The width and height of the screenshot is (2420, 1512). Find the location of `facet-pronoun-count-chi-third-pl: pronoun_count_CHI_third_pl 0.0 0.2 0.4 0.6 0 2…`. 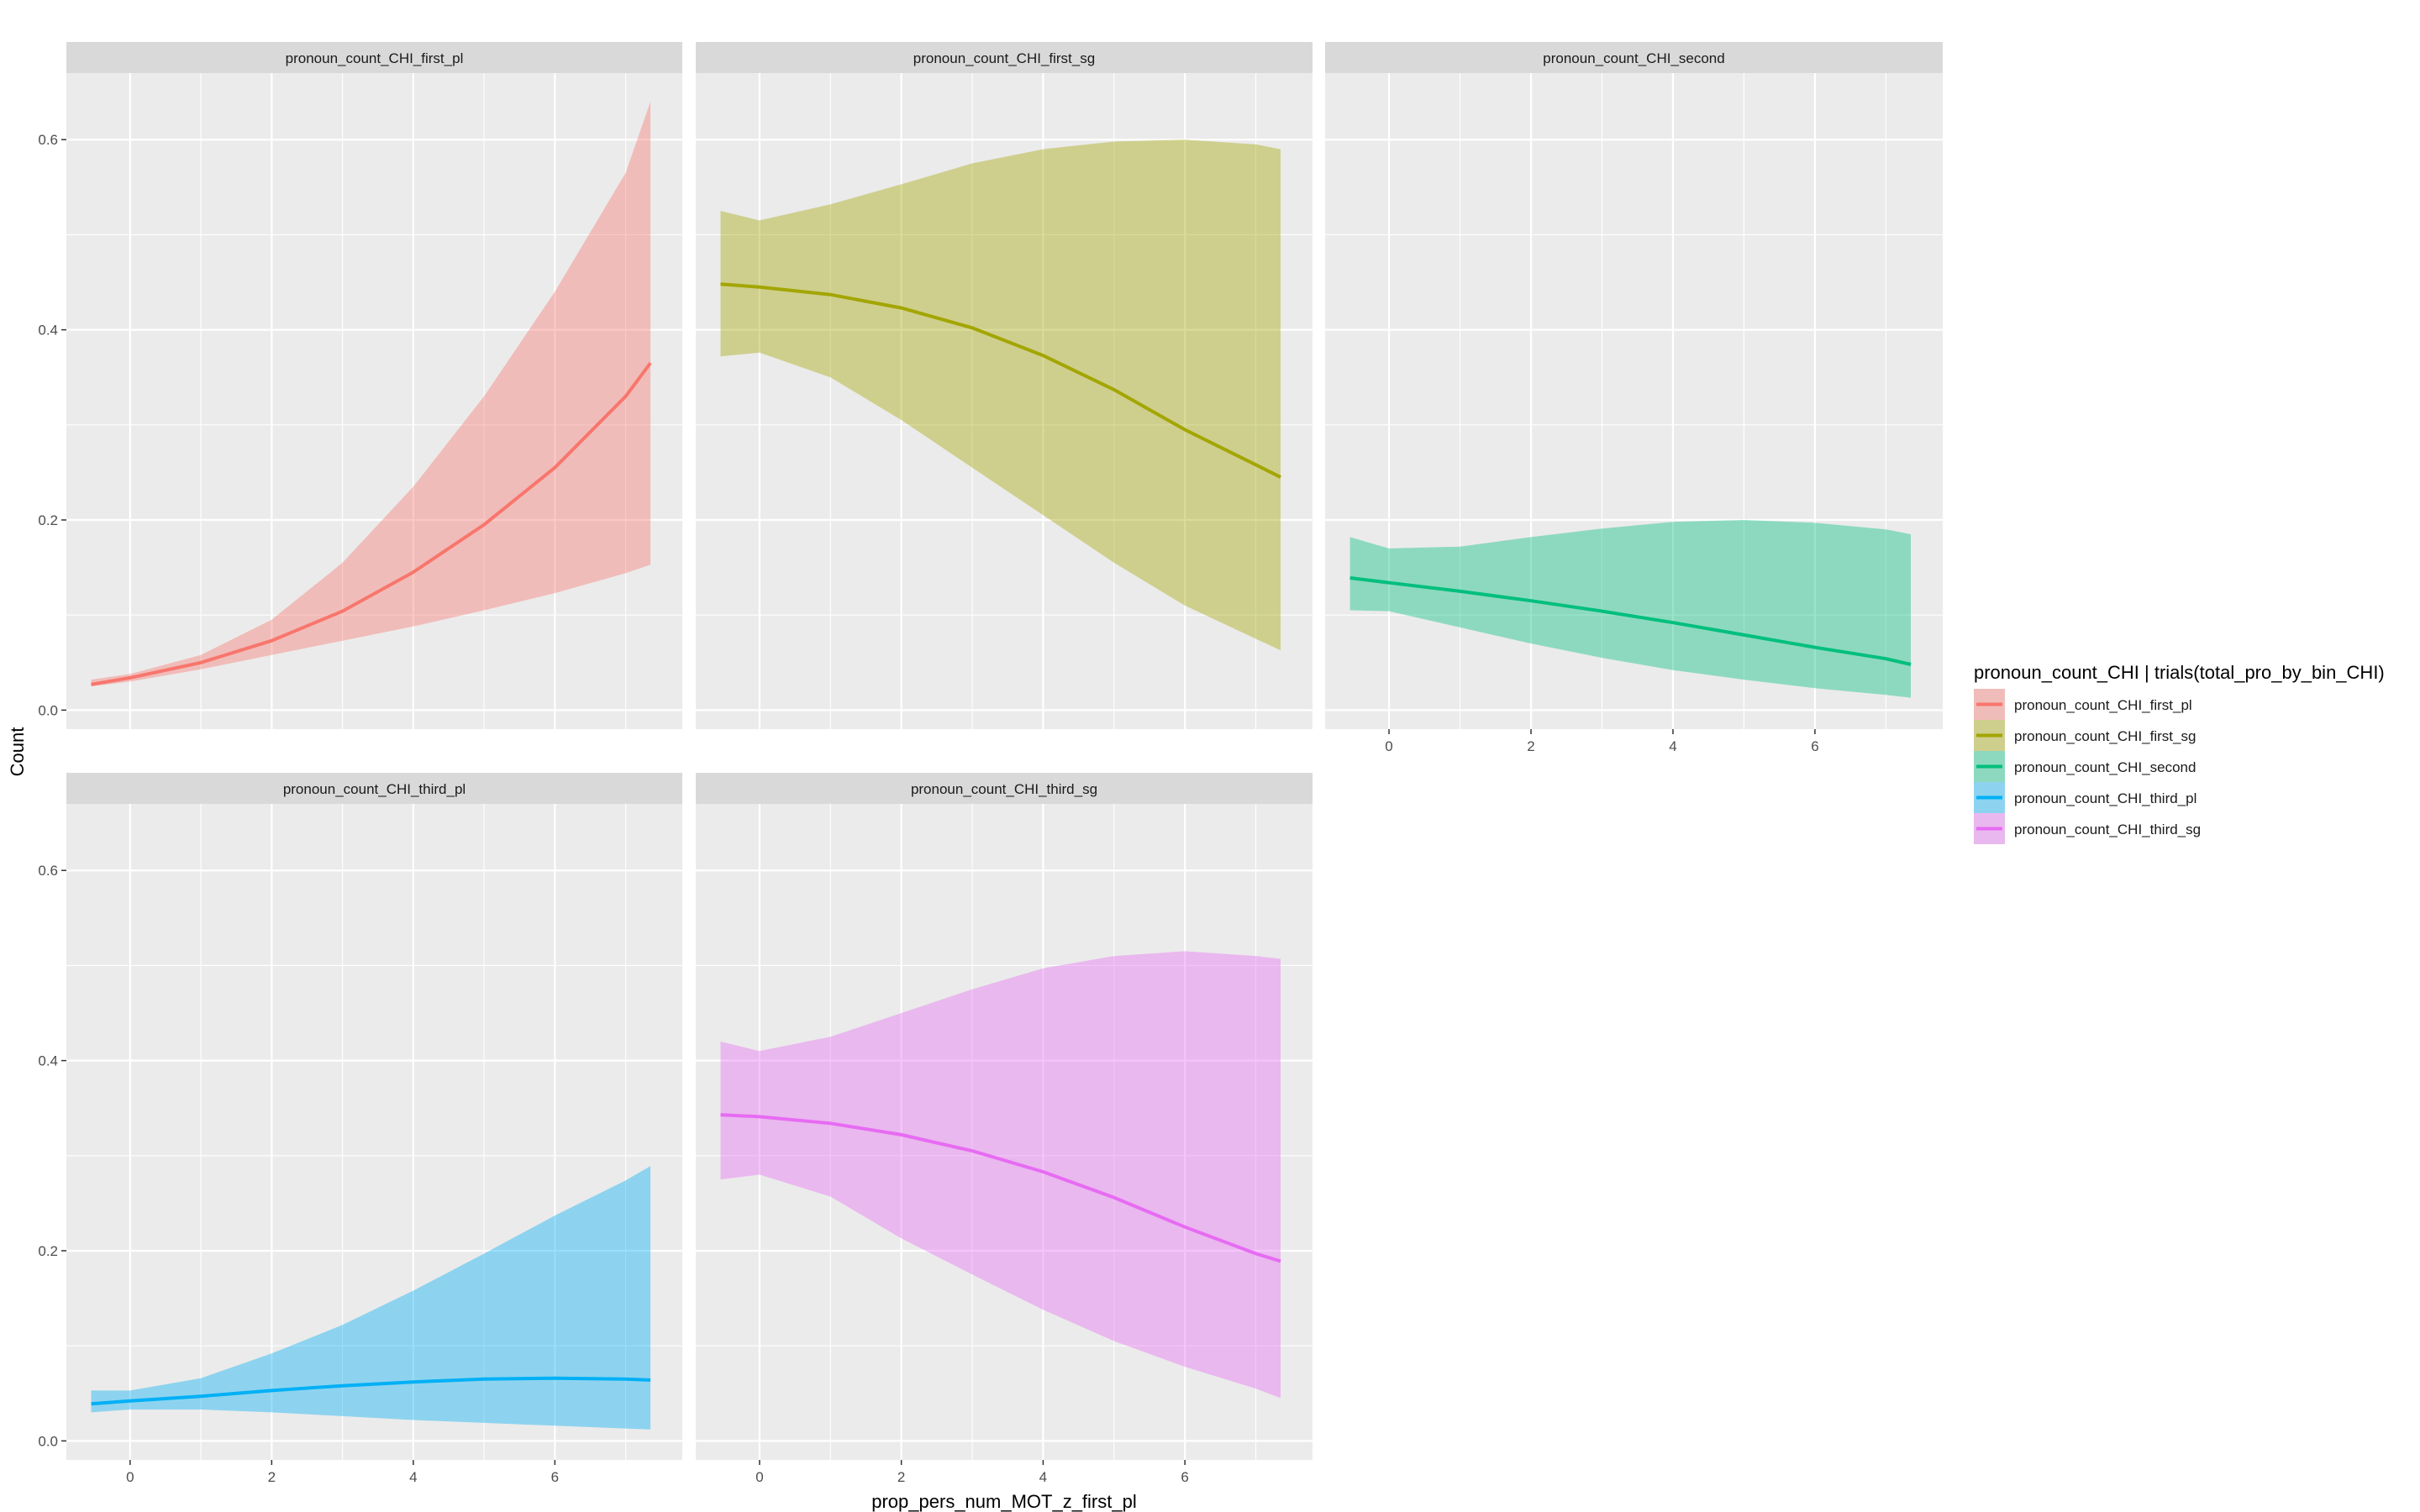

facet-pronoun-count-chi-third-pl: pronoun_count_CHI_third_pl 0.0 0.2 0.4 0.6 0 2… is located at coordinates (360, 1129).